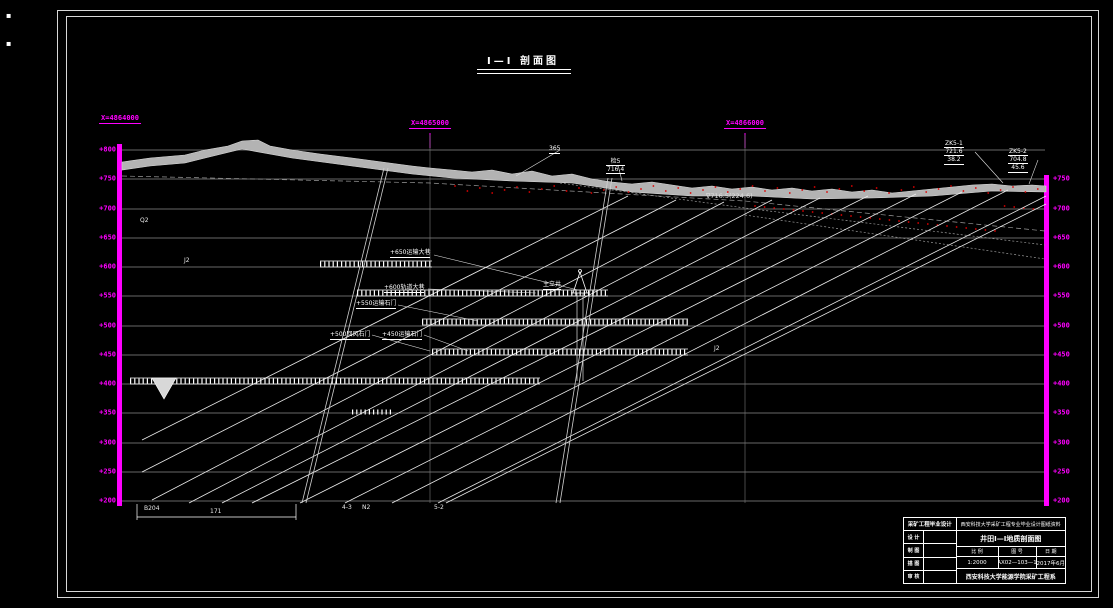  Describe the element at coordinates (930, 524) in the screenshot. I see `title-block-project-type: 采矿工程毕业设计` at that location.